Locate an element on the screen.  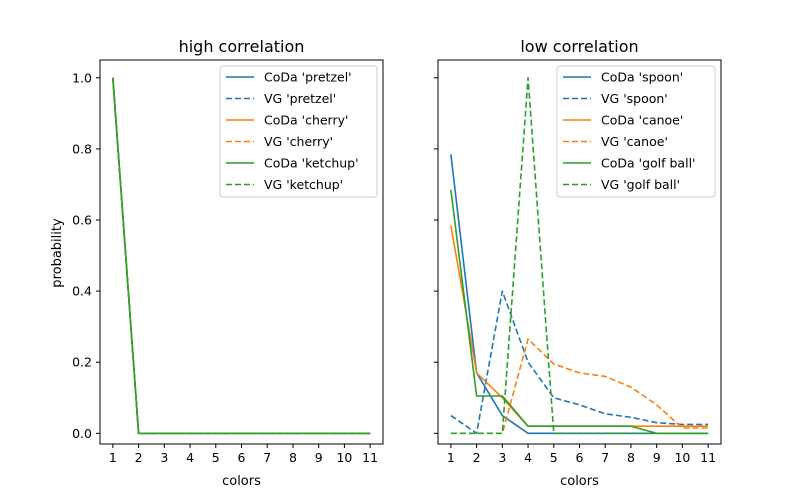
subplot-title: low correlation is located at coordinates (579, 46).